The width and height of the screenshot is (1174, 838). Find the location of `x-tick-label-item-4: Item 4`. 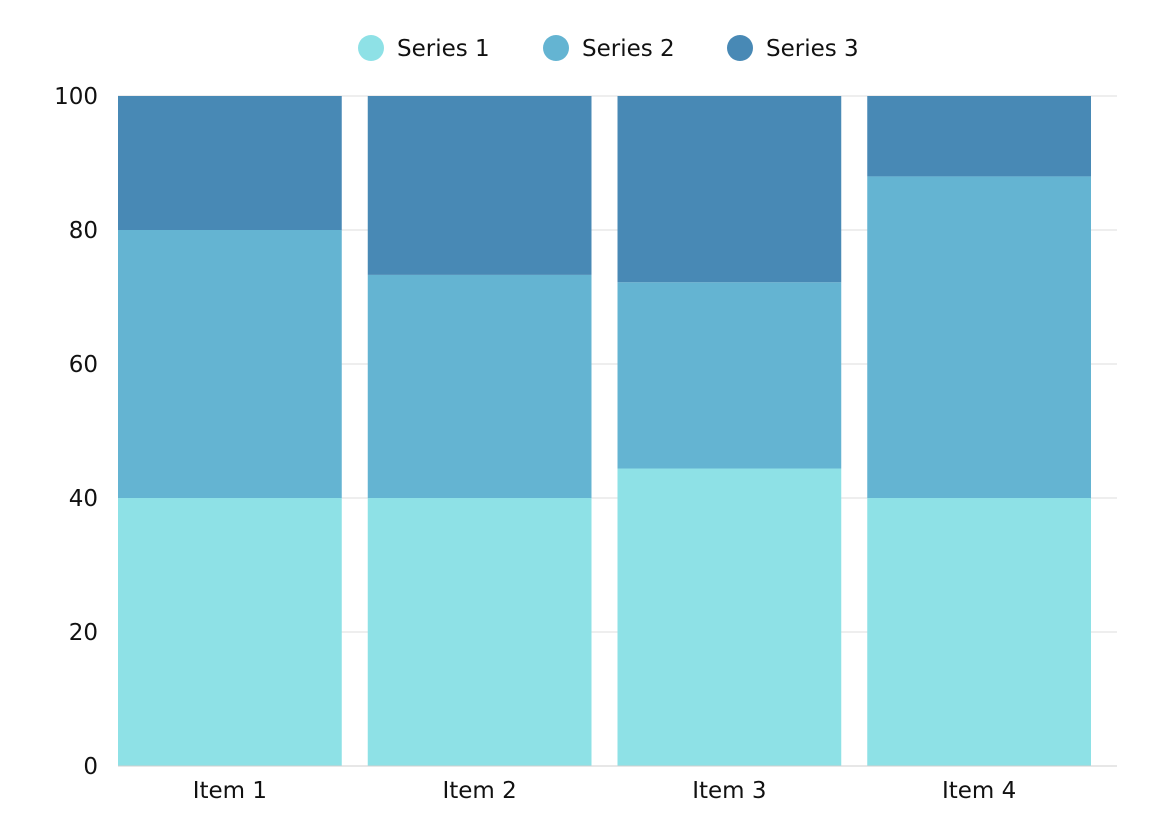

x-tick-label-item-4: Item 4 is located at coordinates (979, 791).